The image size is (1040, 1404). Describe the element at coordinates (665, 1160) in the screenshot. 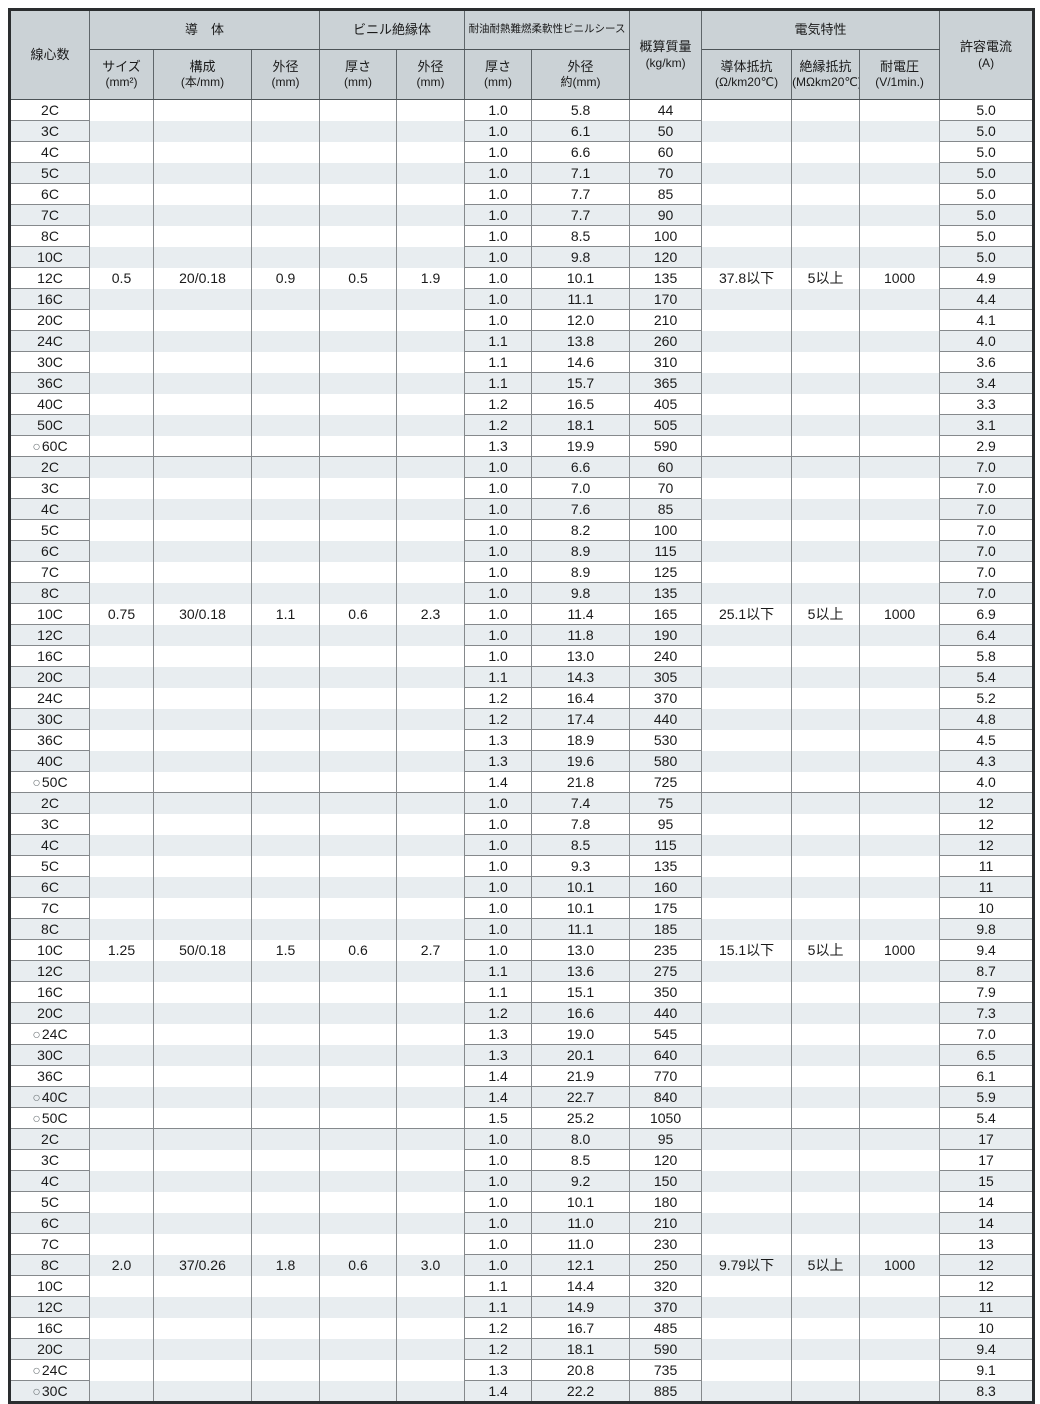

I see `cell-mass: 120` at that location.